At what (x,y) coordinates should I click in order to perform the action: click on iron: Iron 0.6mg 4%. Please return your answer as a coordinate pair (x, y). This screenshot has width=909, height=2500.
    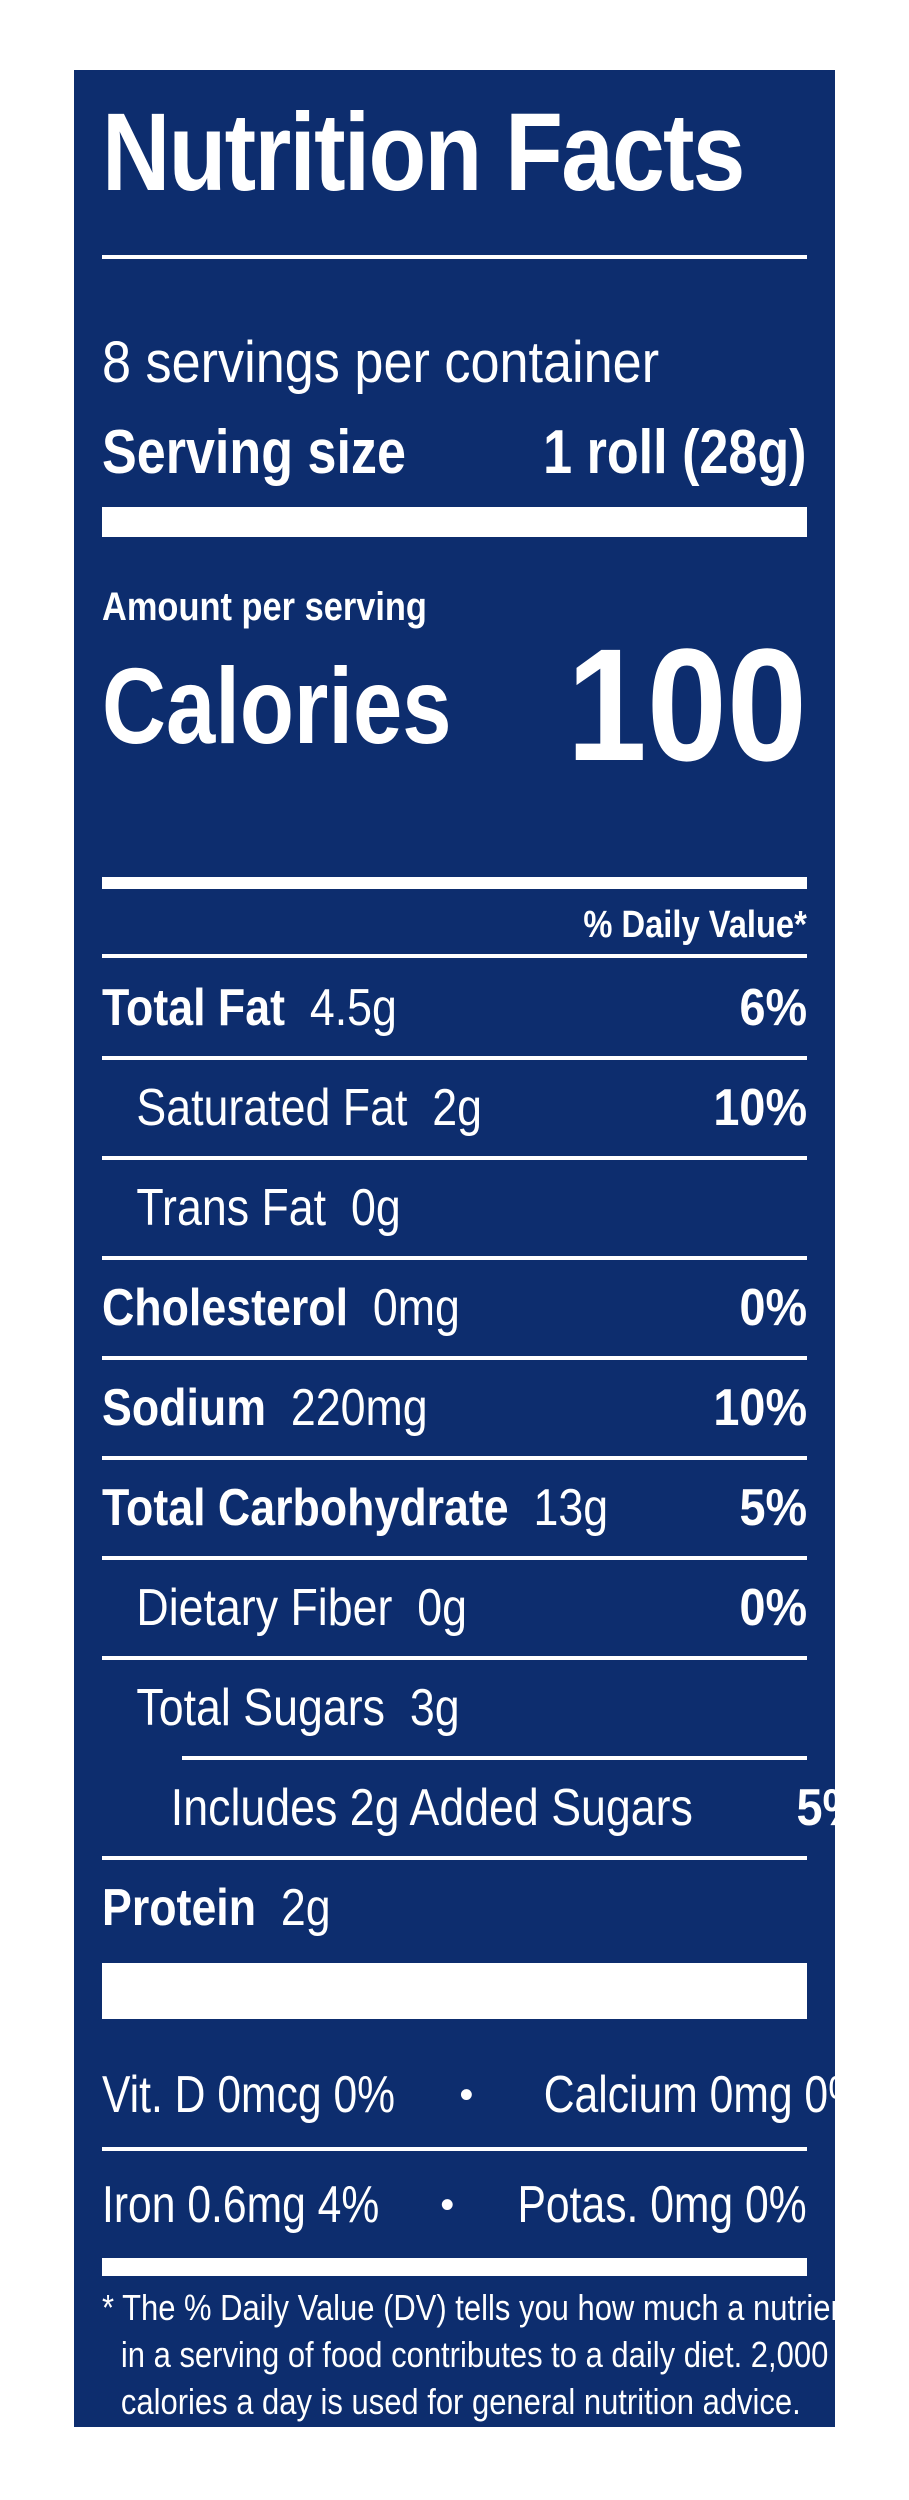
    Looking at the image, I should click on (241, 2205).